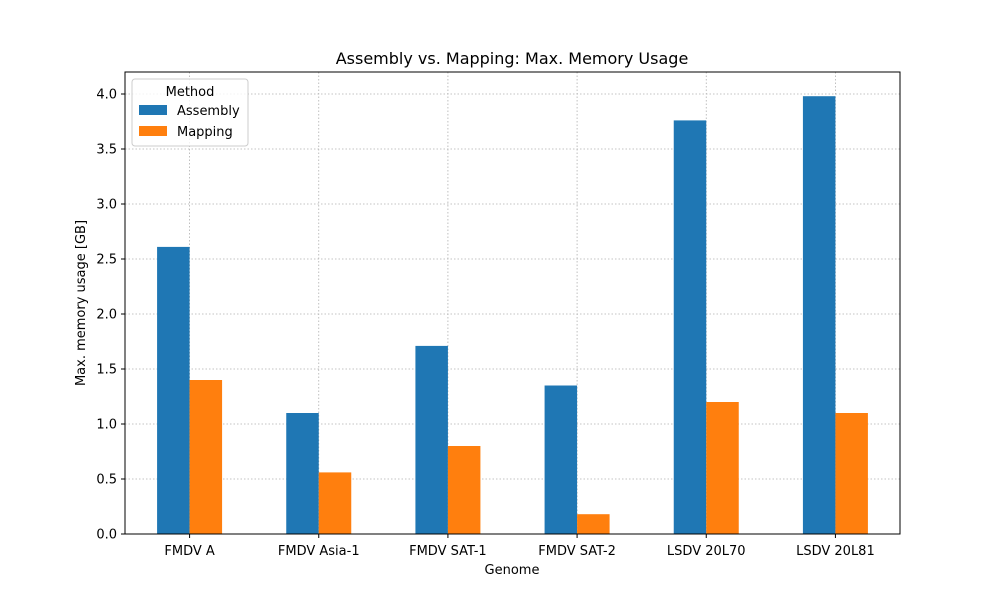  I want to click on x-tick-label: FMDV SAT-1, so click(448, 551).